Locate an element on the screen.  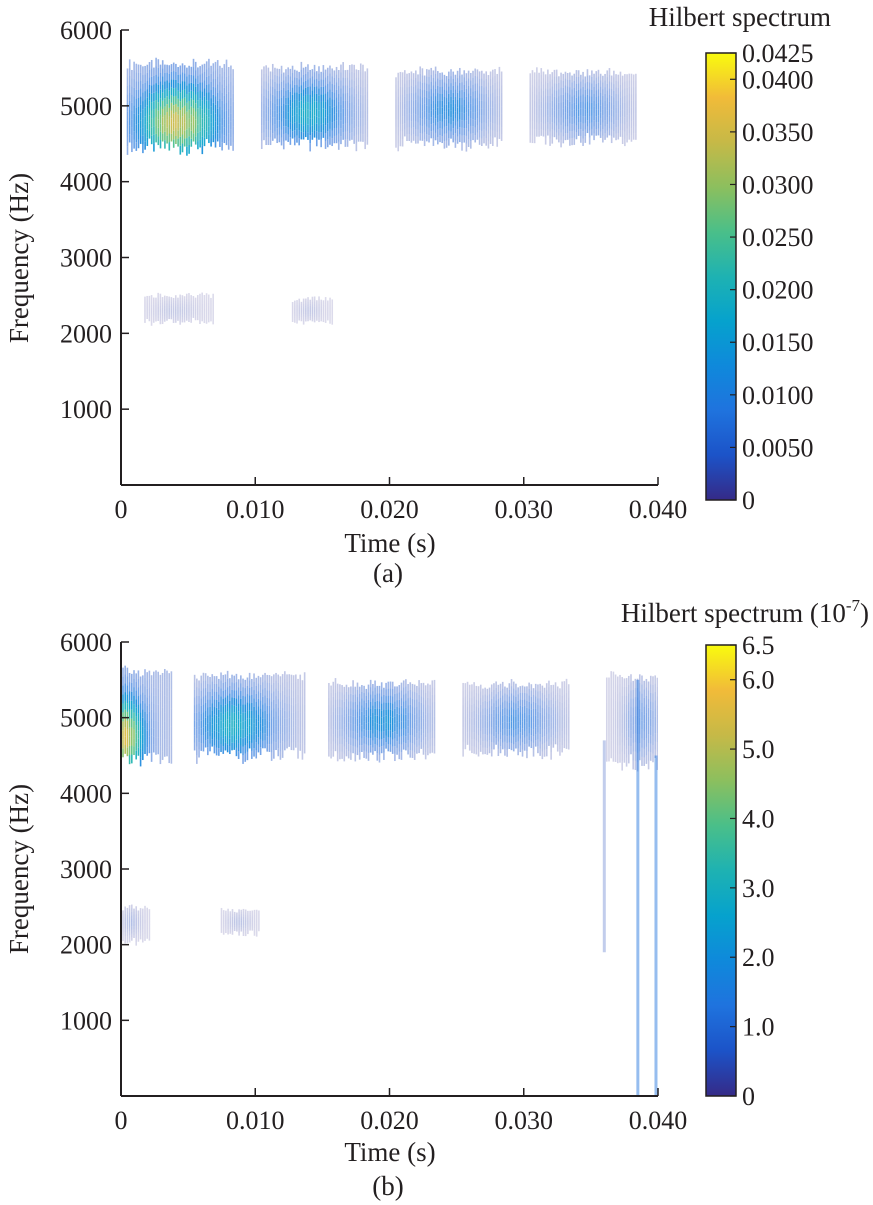
y-tick-label: 5000 is located at coordinates (86, 106).